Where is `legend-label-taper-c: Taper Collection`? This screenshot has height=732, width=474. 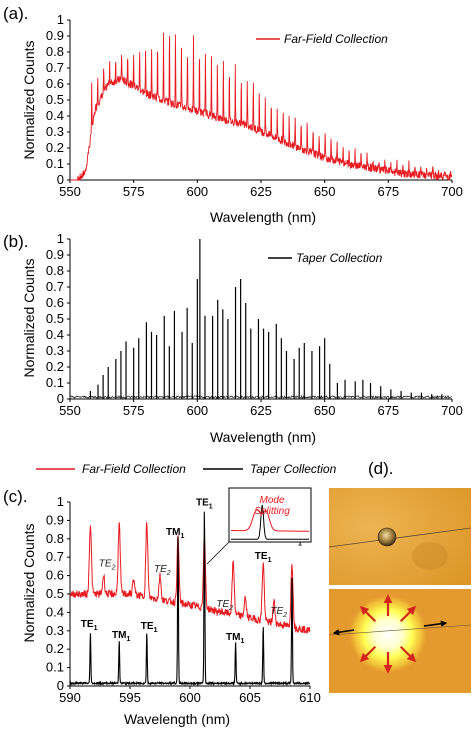 legend-label-taper-c: Taper Collection is located at coordinates (293, 469).